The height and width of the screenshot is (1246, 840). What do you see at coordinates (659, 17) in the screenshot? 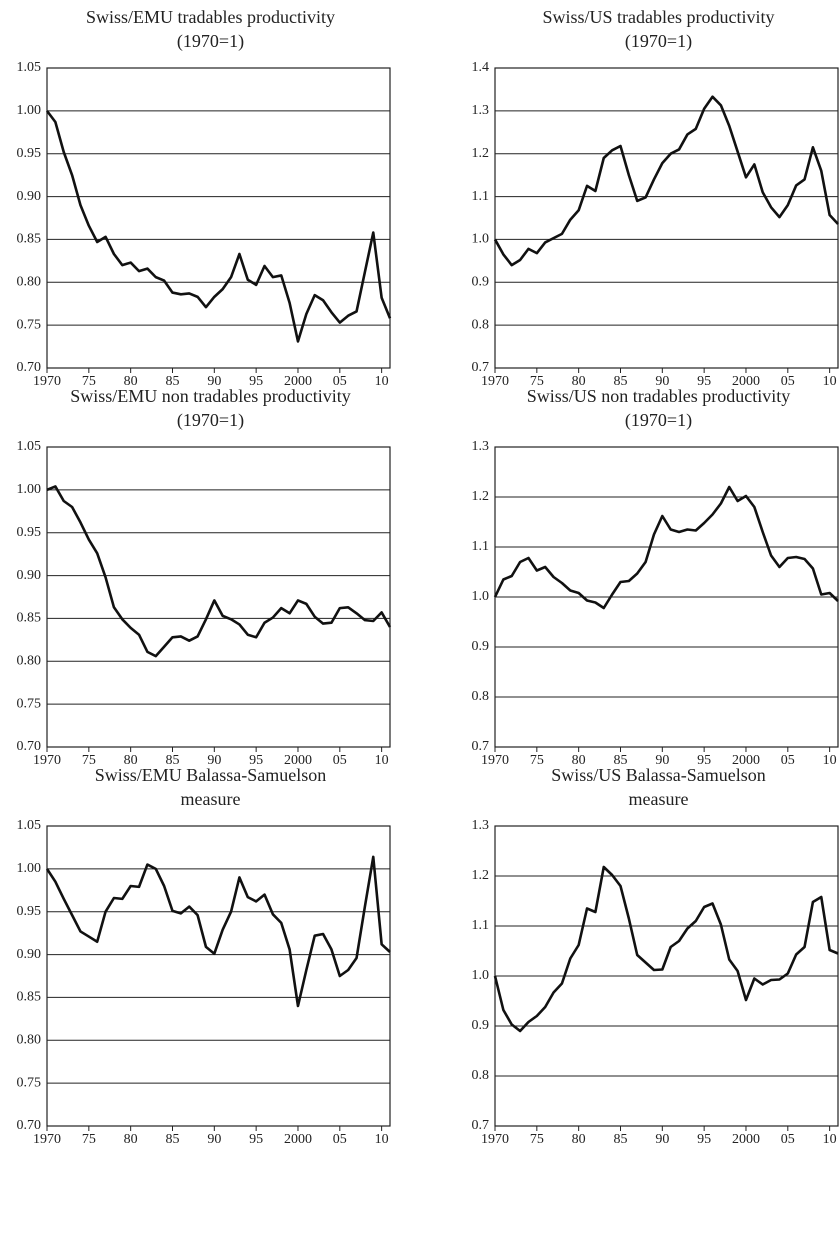
I see `chart-title: Swiss/US tradables productivity` at bounding box center [659, 17].